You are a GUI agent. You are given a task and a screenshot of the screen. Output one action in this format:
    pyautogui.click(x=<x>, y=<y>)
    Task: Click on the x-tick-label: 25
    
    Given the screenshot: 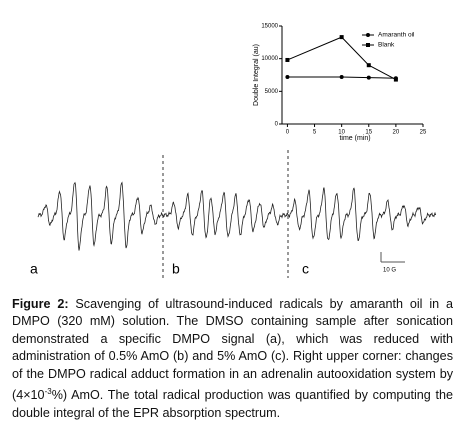 What is the action you would take?
    pyautogui.click(x=423, y=133)
    